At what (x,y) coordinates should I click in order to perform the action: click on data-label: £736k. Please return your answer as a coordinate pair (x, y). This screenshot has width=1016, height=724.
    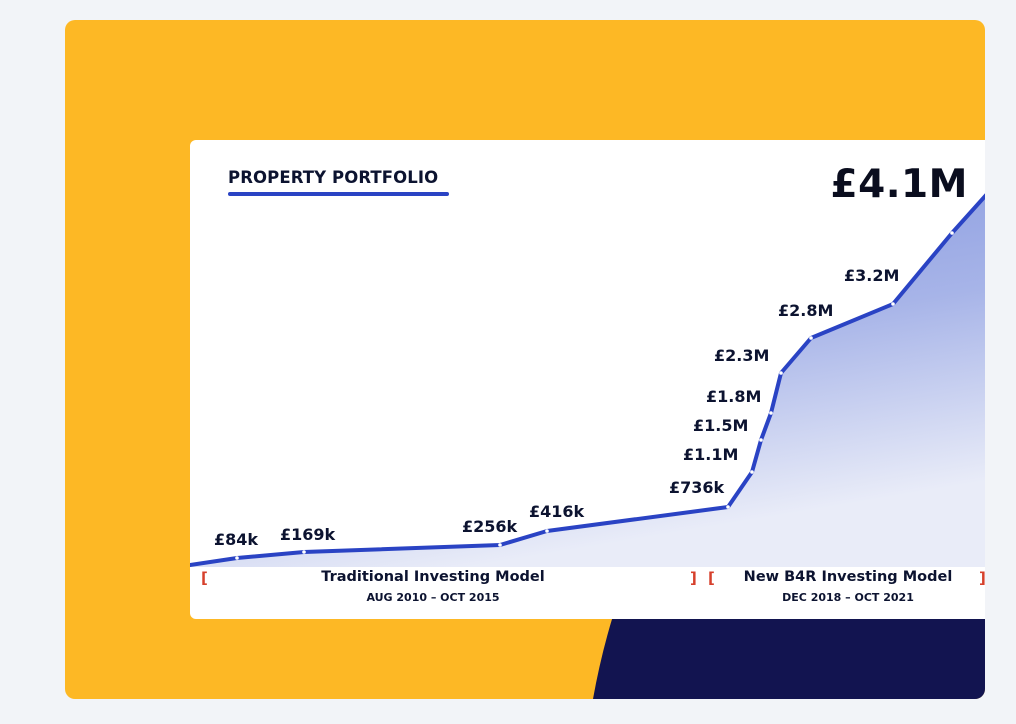
    Looking at the image, I should click on (697, 487).